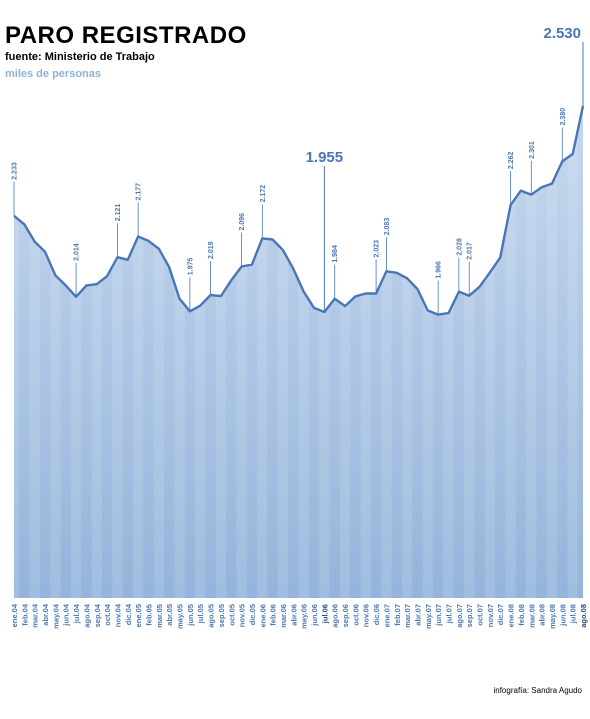  Describe the element at coordinates (139, 192) in the screenshot. I see `data-label: 2.177` at that location.